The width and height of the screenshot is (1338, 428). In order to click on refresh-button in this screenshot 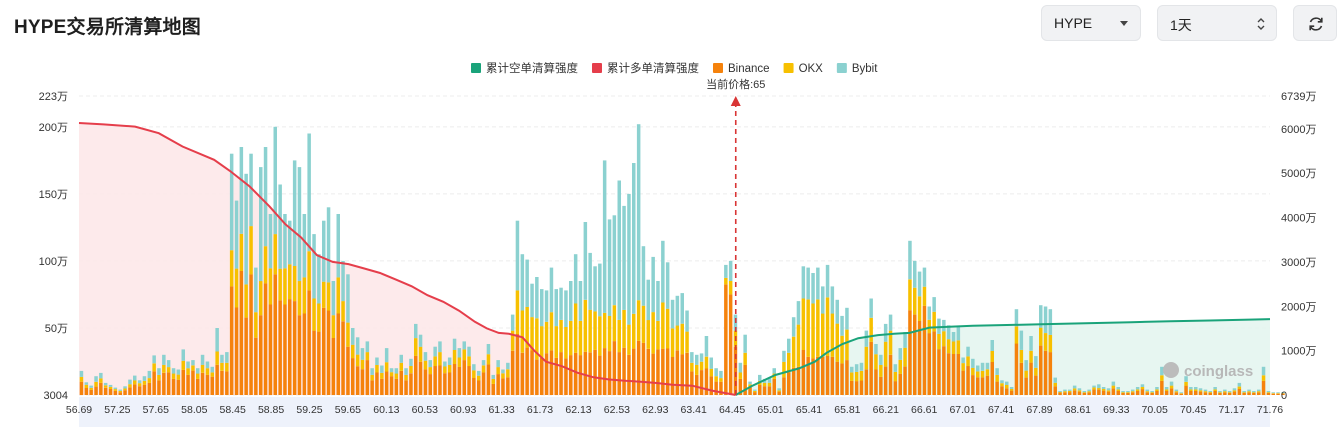, I will do `click(1315, 23)`.